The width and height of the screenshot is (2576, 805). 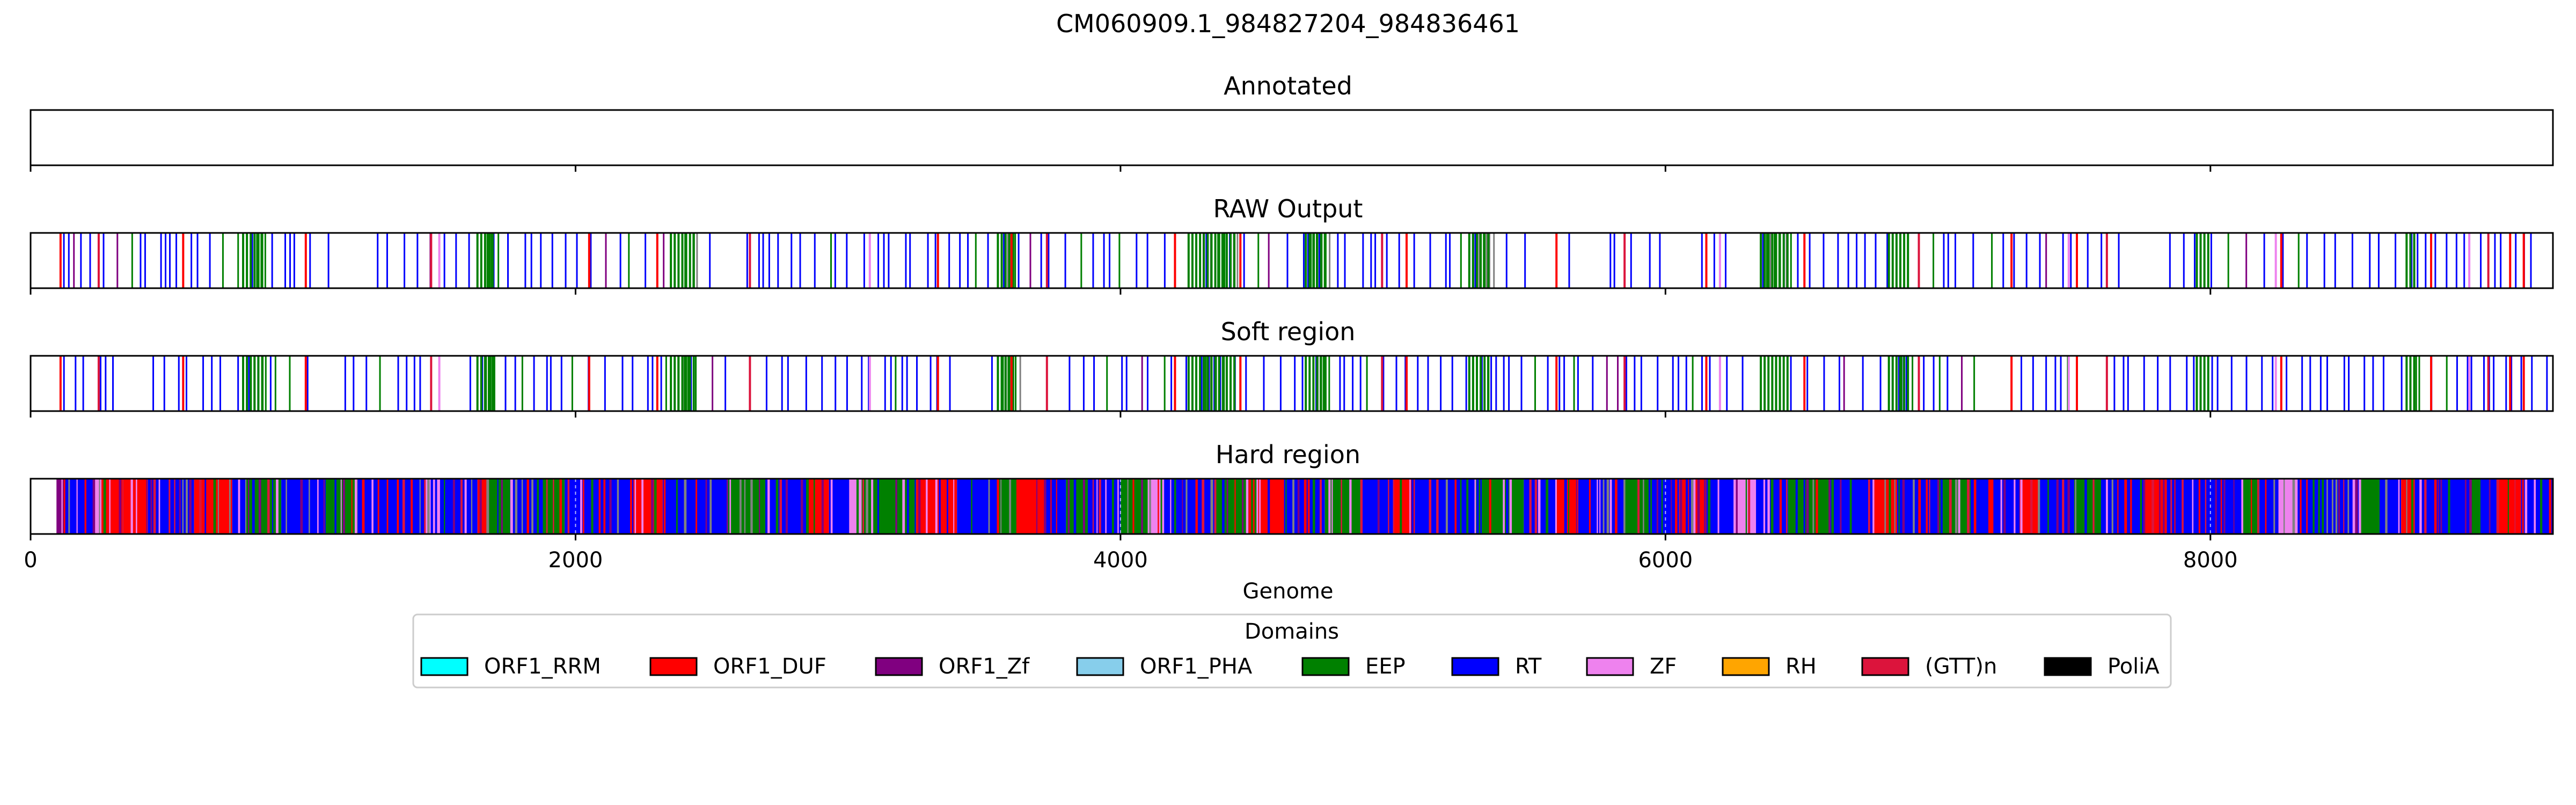 What do you see at coordinates (1665, 560) in the screenshot?
I see `x-tick-label: 6000` at bounding box center [1665, 560].